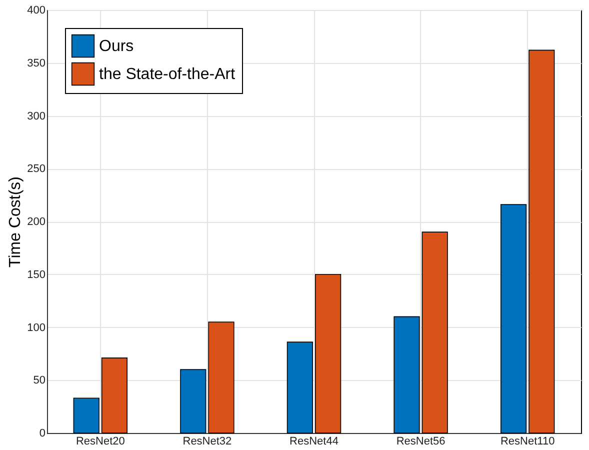  I want to click on legend-label: Ours, so click(116, 46).